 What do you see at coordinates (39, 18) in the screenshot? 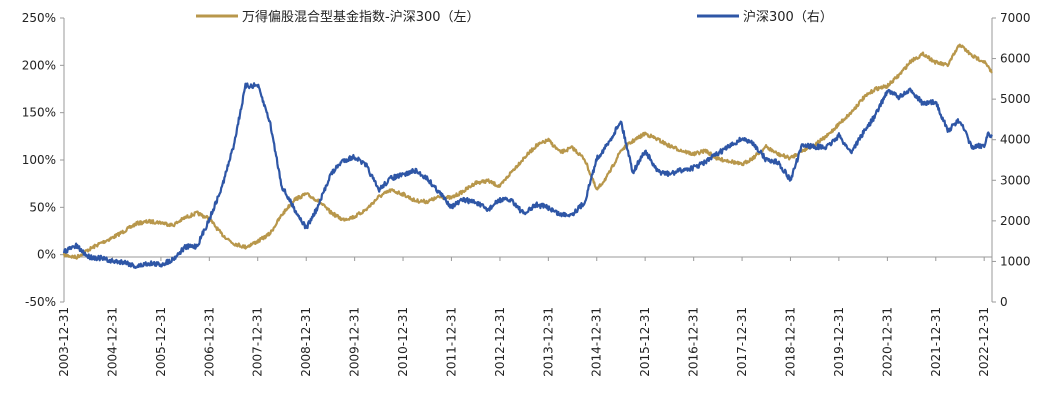
I see `left-y-tick-label: 250%` at bounding box center [39, 18].